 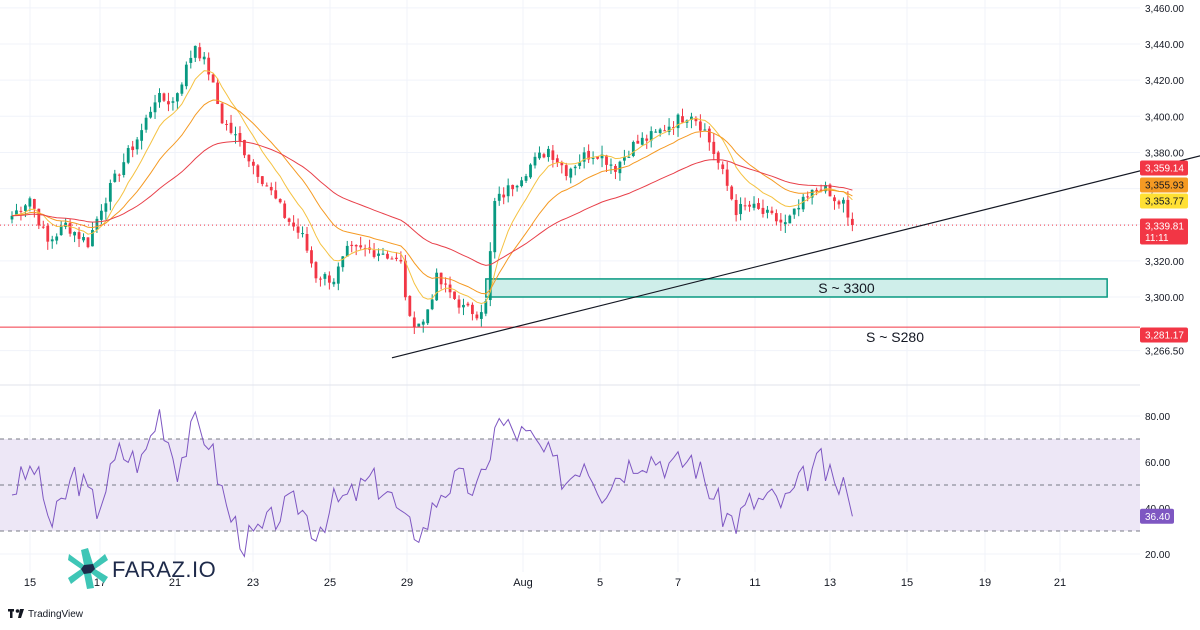 What do you see at coordinates (678, 583) in the screenshot?
I see `date-tick-label: 7` at bounding box center [678, 583].